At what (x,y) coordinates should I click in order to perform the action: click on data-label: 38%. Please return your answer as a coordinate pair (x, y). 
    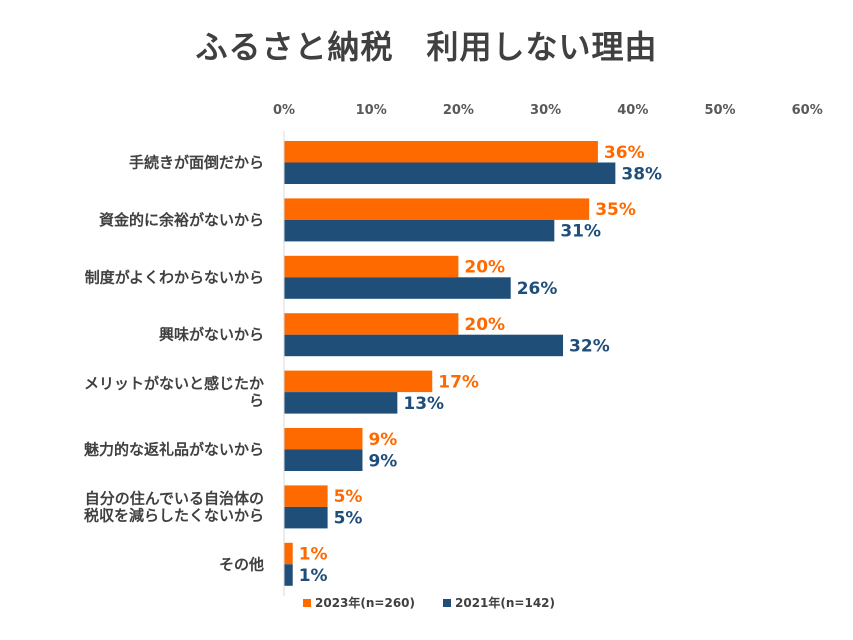
    Looking at the image, I should click on (641, 174).